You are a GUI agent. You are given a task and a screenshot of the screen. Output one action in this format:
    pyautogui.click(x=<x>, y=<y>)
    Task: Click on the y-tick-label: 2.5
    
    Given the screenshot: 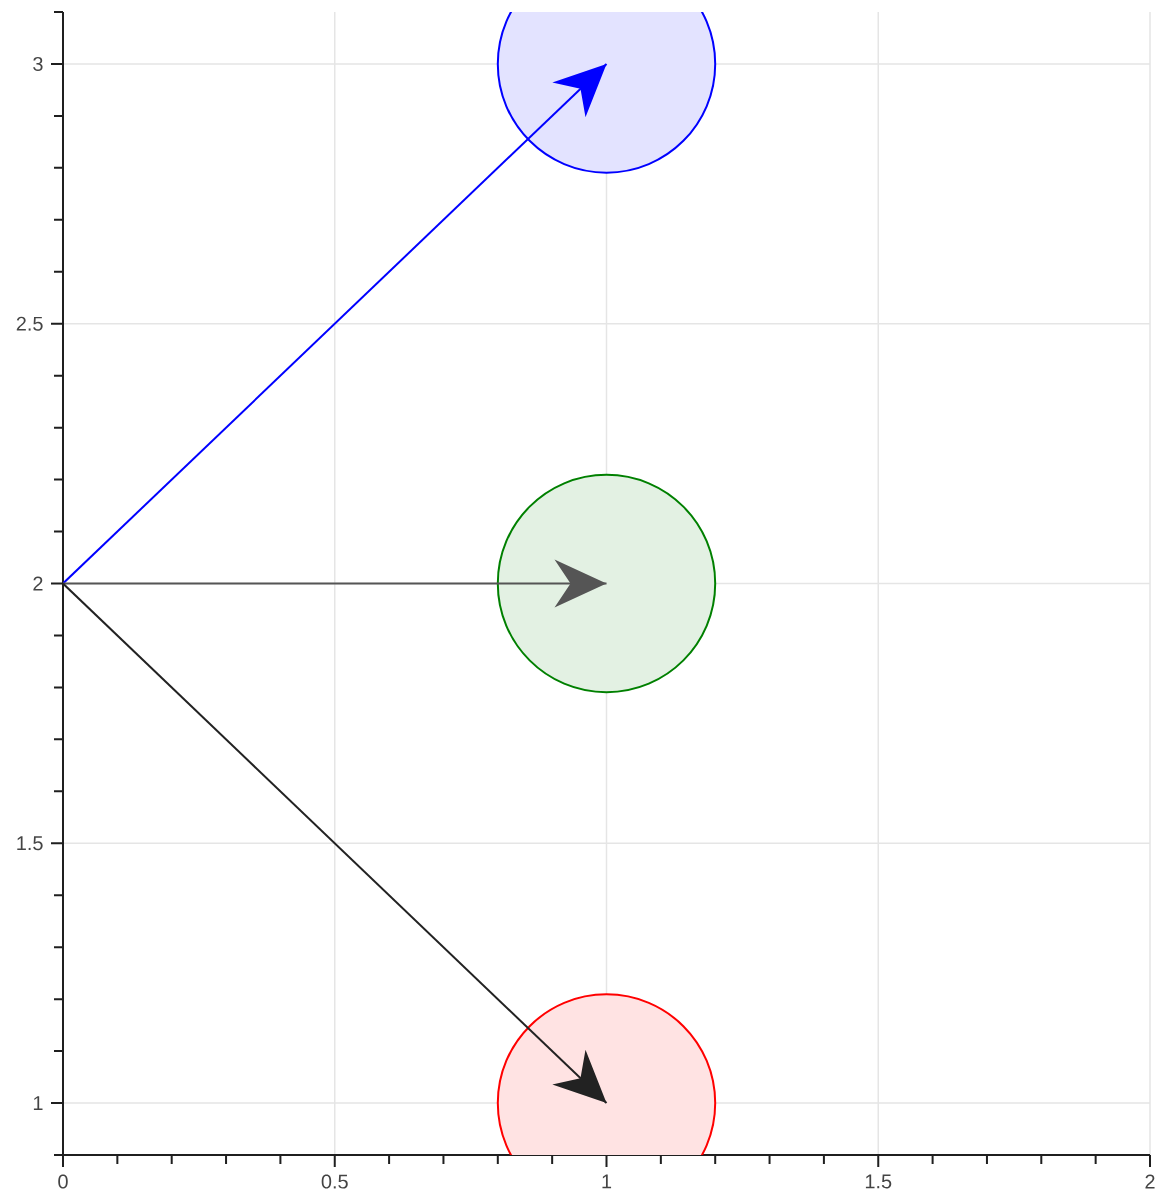 What is the action you would take?
    pyautogui.click(x=29, y=323)
    